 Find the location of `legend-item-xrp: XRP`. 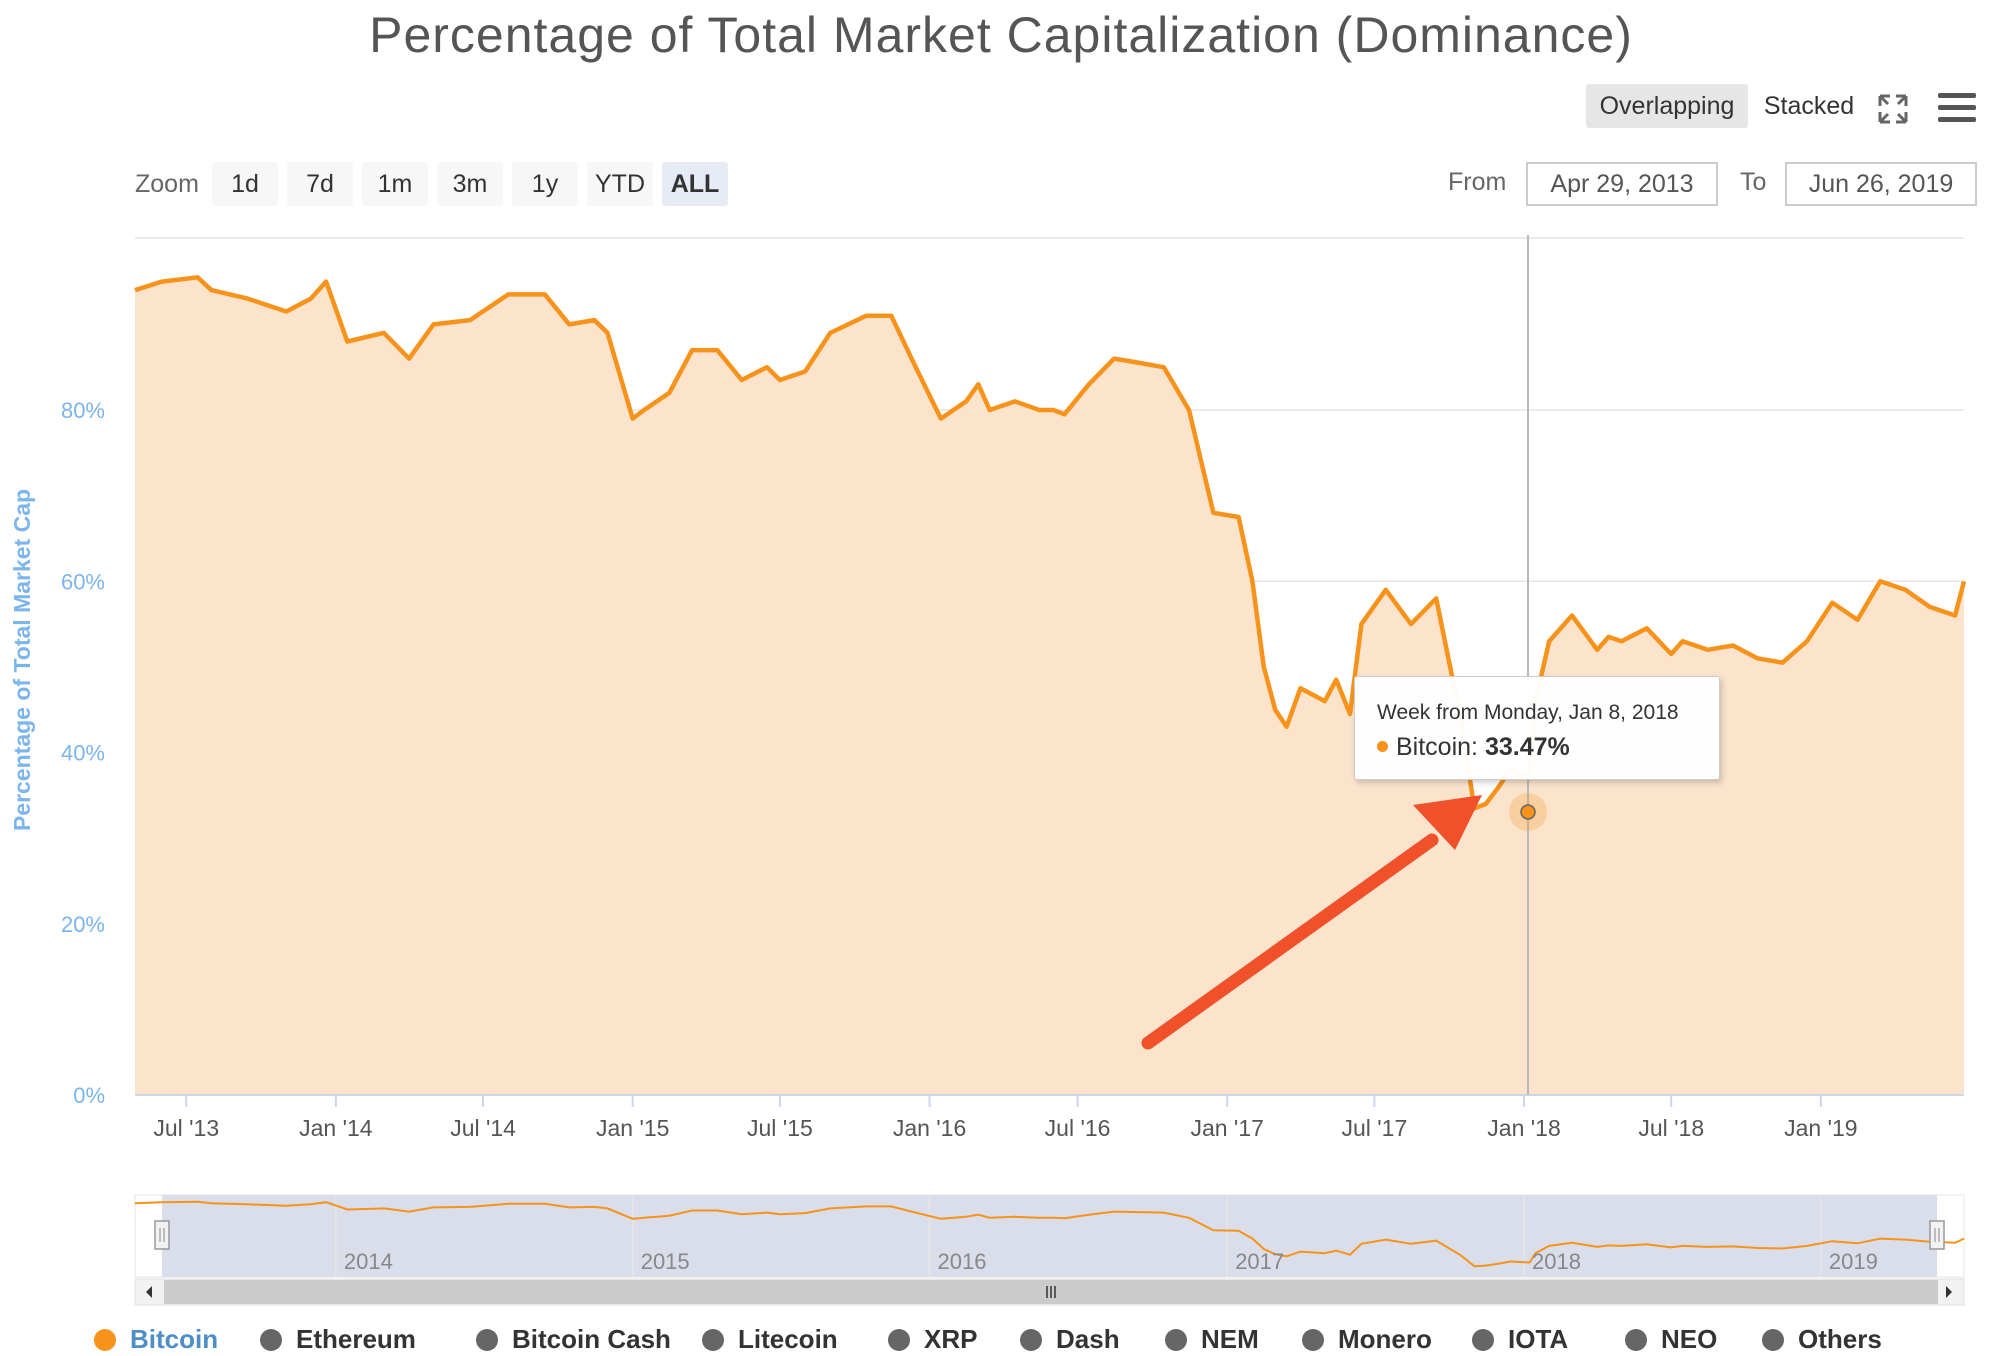

legend-item-xrp: XRP is located at coordinates (932, 1339).